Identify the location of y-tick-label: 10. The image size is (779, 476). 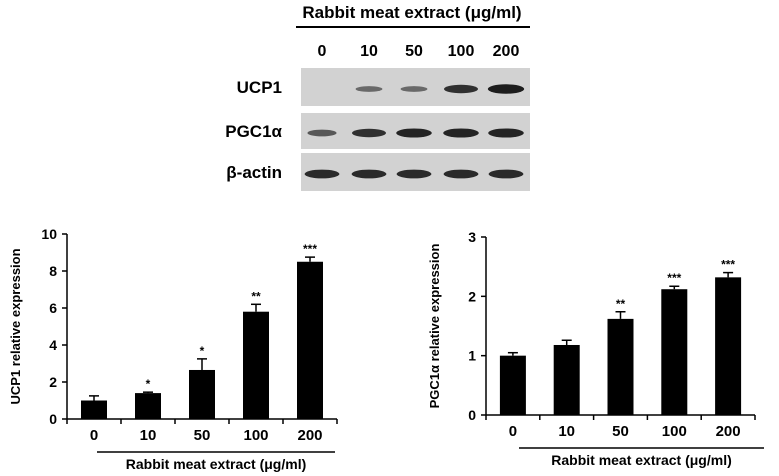
(49, 234).